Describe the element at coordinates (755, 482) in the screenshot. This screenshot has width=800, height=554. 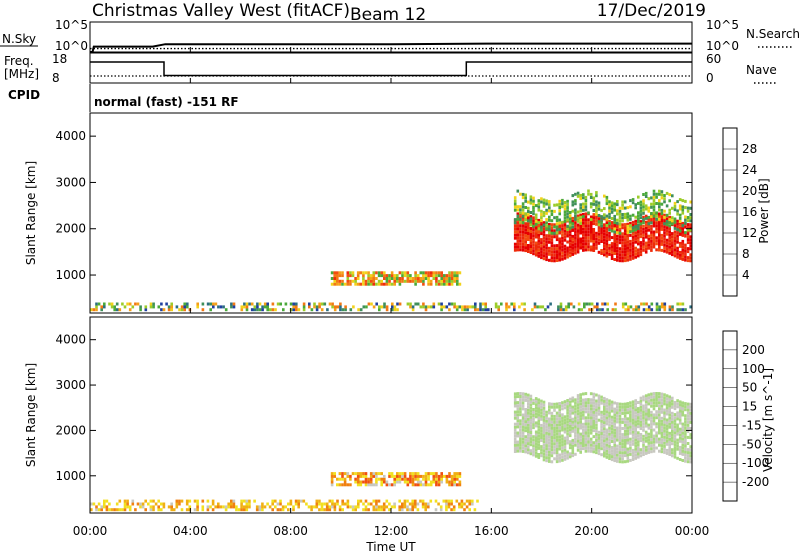
I see `colorbar-tick-label: -200` at that location.